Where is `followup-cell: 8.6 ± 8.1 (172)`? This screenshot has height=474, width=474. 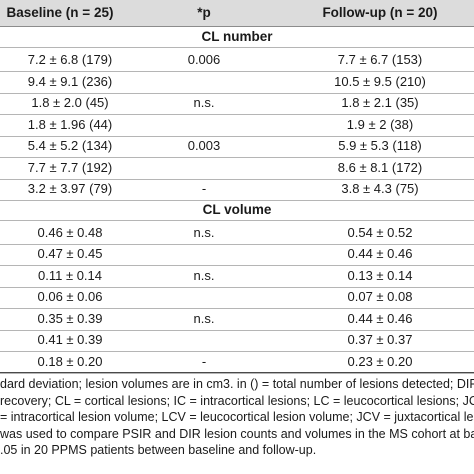
followup-cell: 8.6 ± 8.1 (172) is located at coordinates (380, 167).